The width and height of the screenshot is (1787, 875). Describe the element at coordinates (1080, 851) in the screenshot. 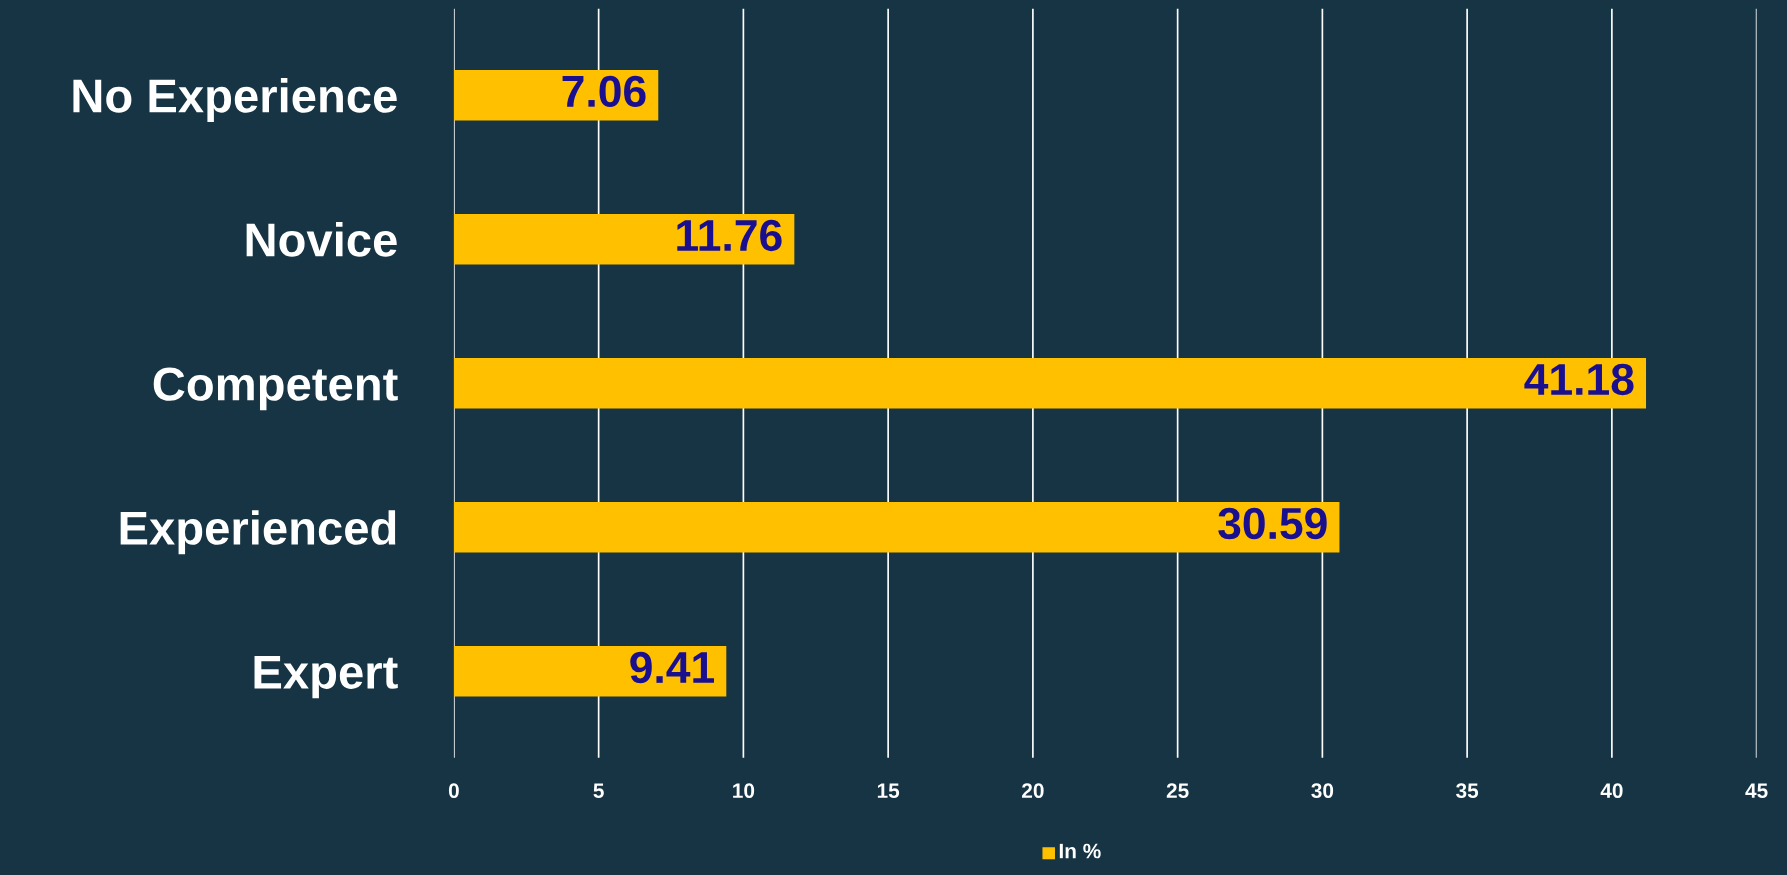

I see `legend-label: In %` at that location.